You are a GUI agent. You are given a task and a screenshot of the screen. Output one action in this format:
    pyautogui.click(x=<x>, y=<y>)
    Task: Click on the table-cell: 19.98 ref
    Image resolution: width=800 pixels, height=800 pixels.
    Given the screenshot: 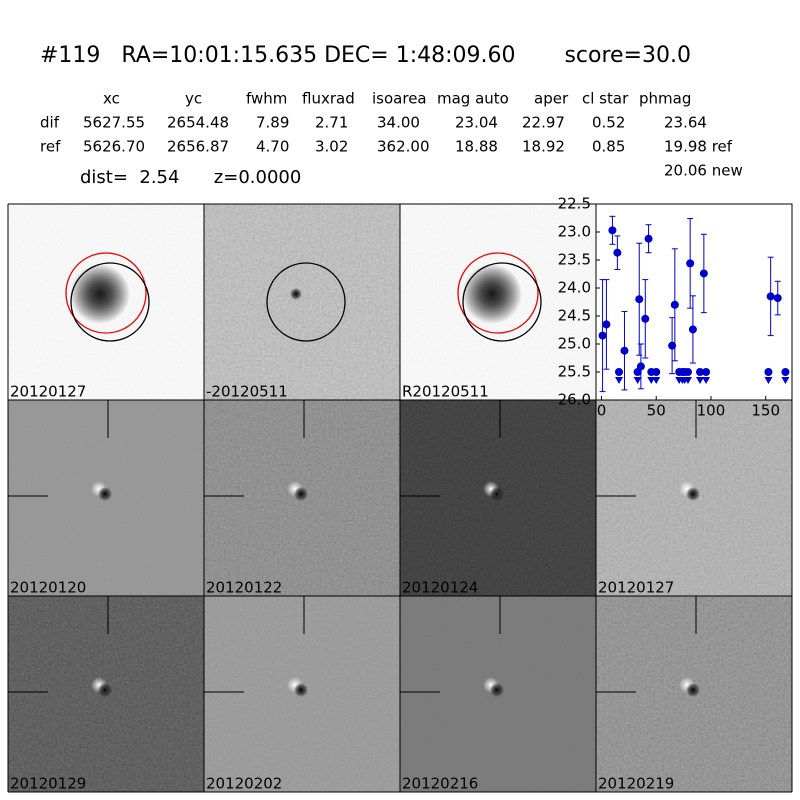 What is the action you would take?
    pyautogui.click(x=698, y=147)
    